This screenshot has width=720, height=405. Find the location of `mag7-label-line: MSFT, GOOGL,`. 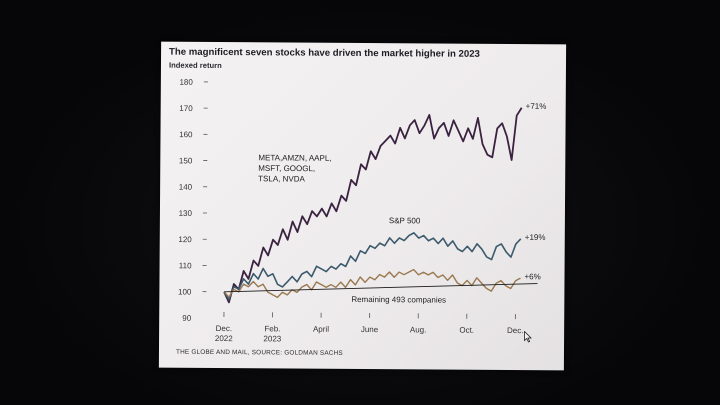

mag7-label-line: MSFT, GOOGL, is located at coordinates (286, 168).